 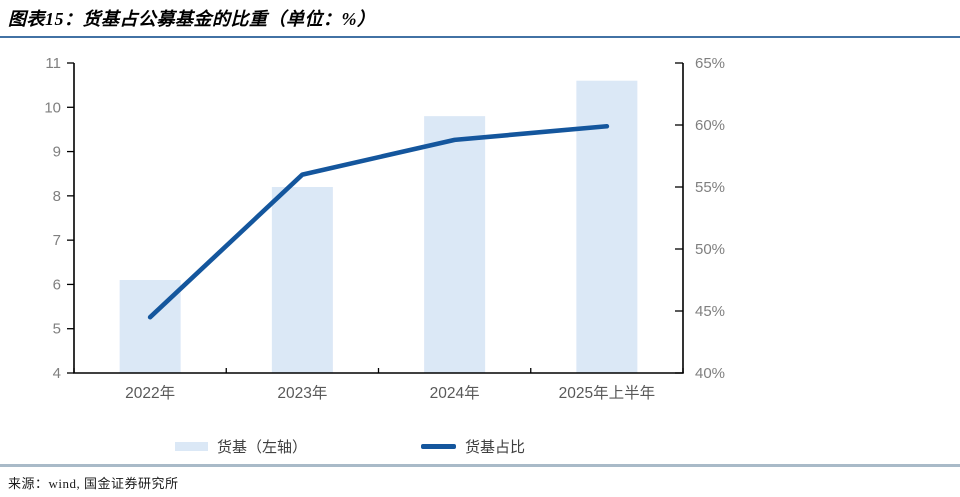 What do you see at coordinates (57, 196) in the screenshot?
I see `left-axis-tick-label: 8` at bounding box center [57, 196].